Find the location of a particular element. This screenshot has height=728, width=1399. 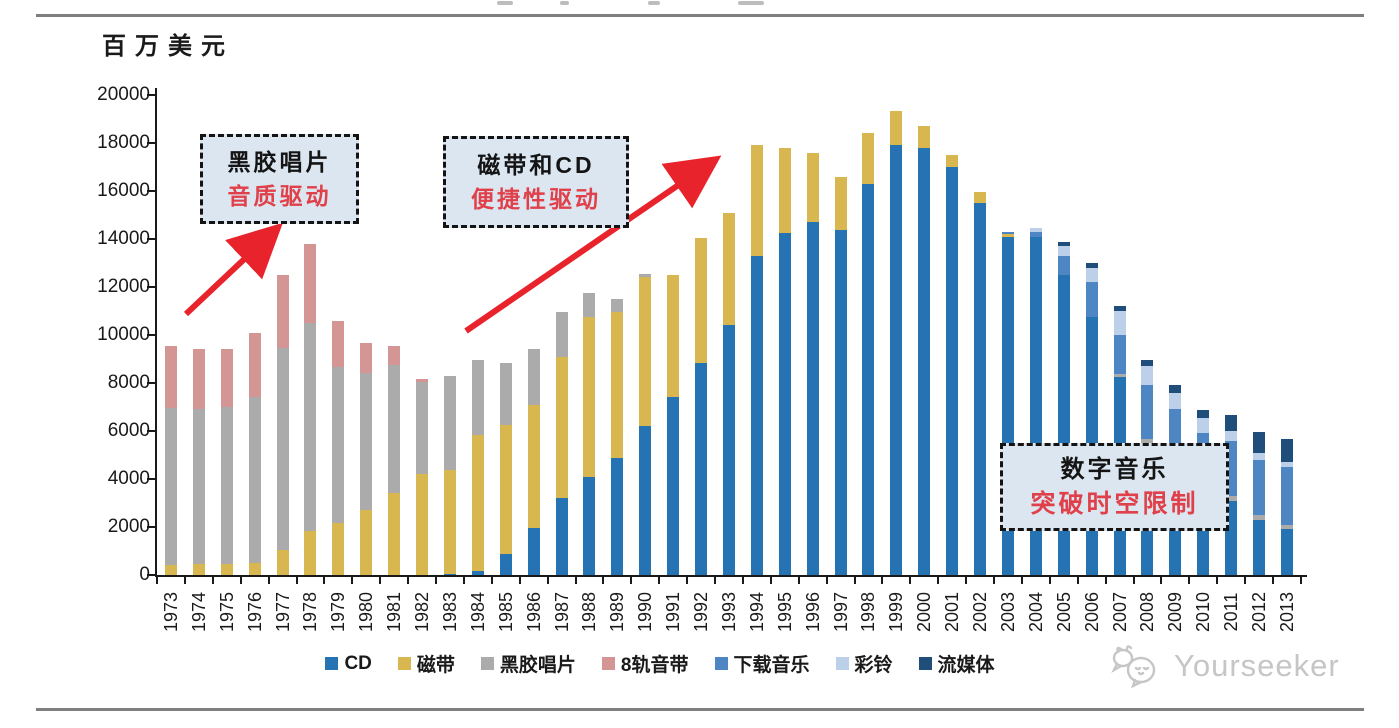

bar-segment-1978 is located at coordinates (310, 427).